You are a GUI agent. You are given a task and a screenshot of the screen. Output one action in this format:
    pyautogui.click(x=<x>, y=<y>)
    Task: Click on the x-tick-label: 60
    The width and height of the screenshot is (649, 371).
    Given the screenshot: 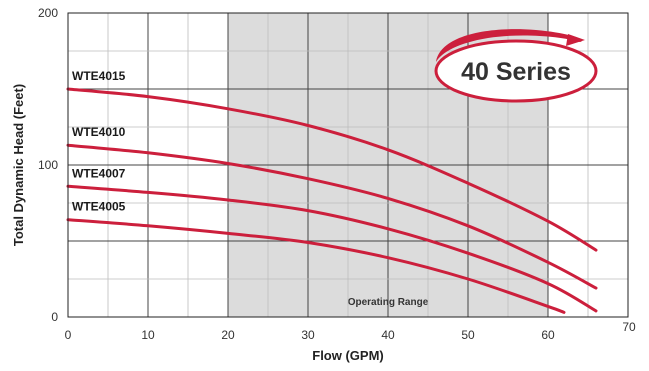 What is the action you would take?
    pyautogui.click(x=548, y=335)
    